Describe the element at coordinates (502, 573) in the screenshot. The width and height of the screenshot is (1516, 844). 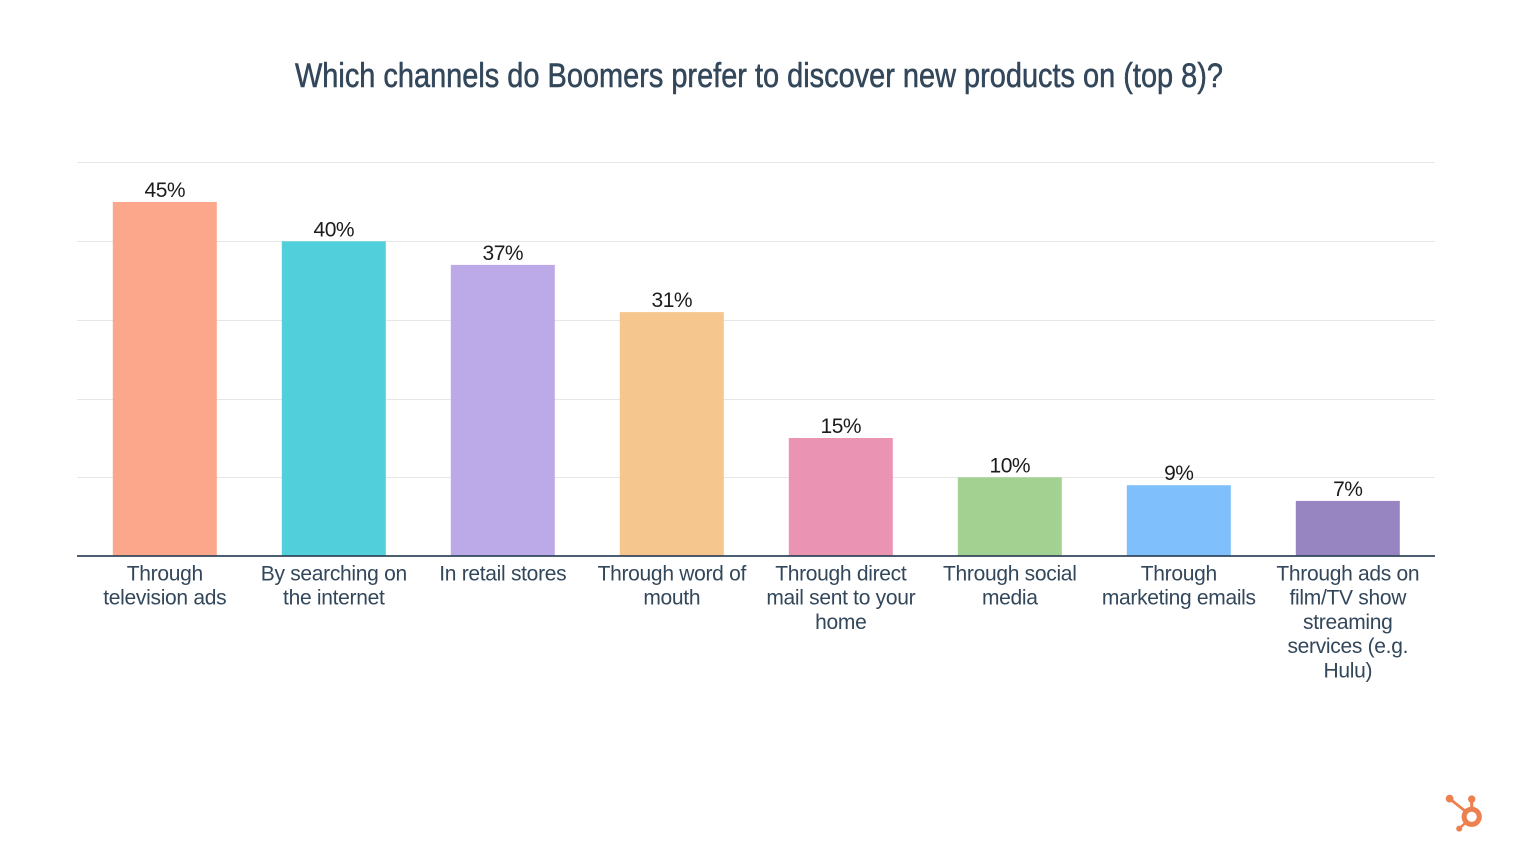
I see `svg-text: In retail stores` at that location.